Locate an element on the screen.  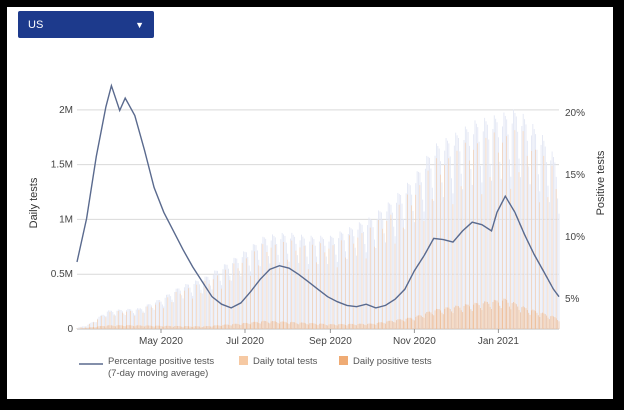
y-right-tick-label: 20% is located at coordinates (575, 113).